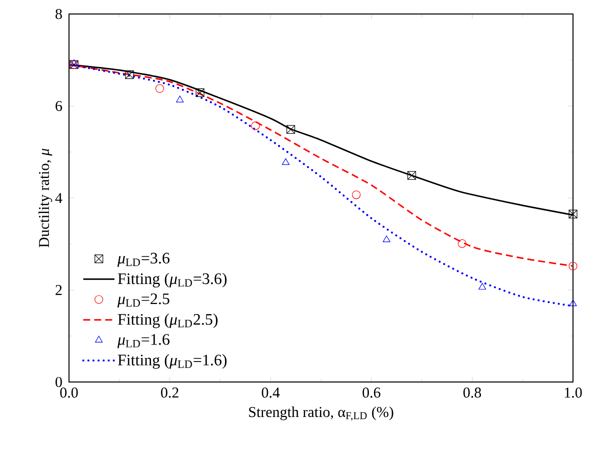 Image resolution: width=605 pixels, height=458 pixels. I want to click on x-tick-label: 1.0, so click(573, 393).